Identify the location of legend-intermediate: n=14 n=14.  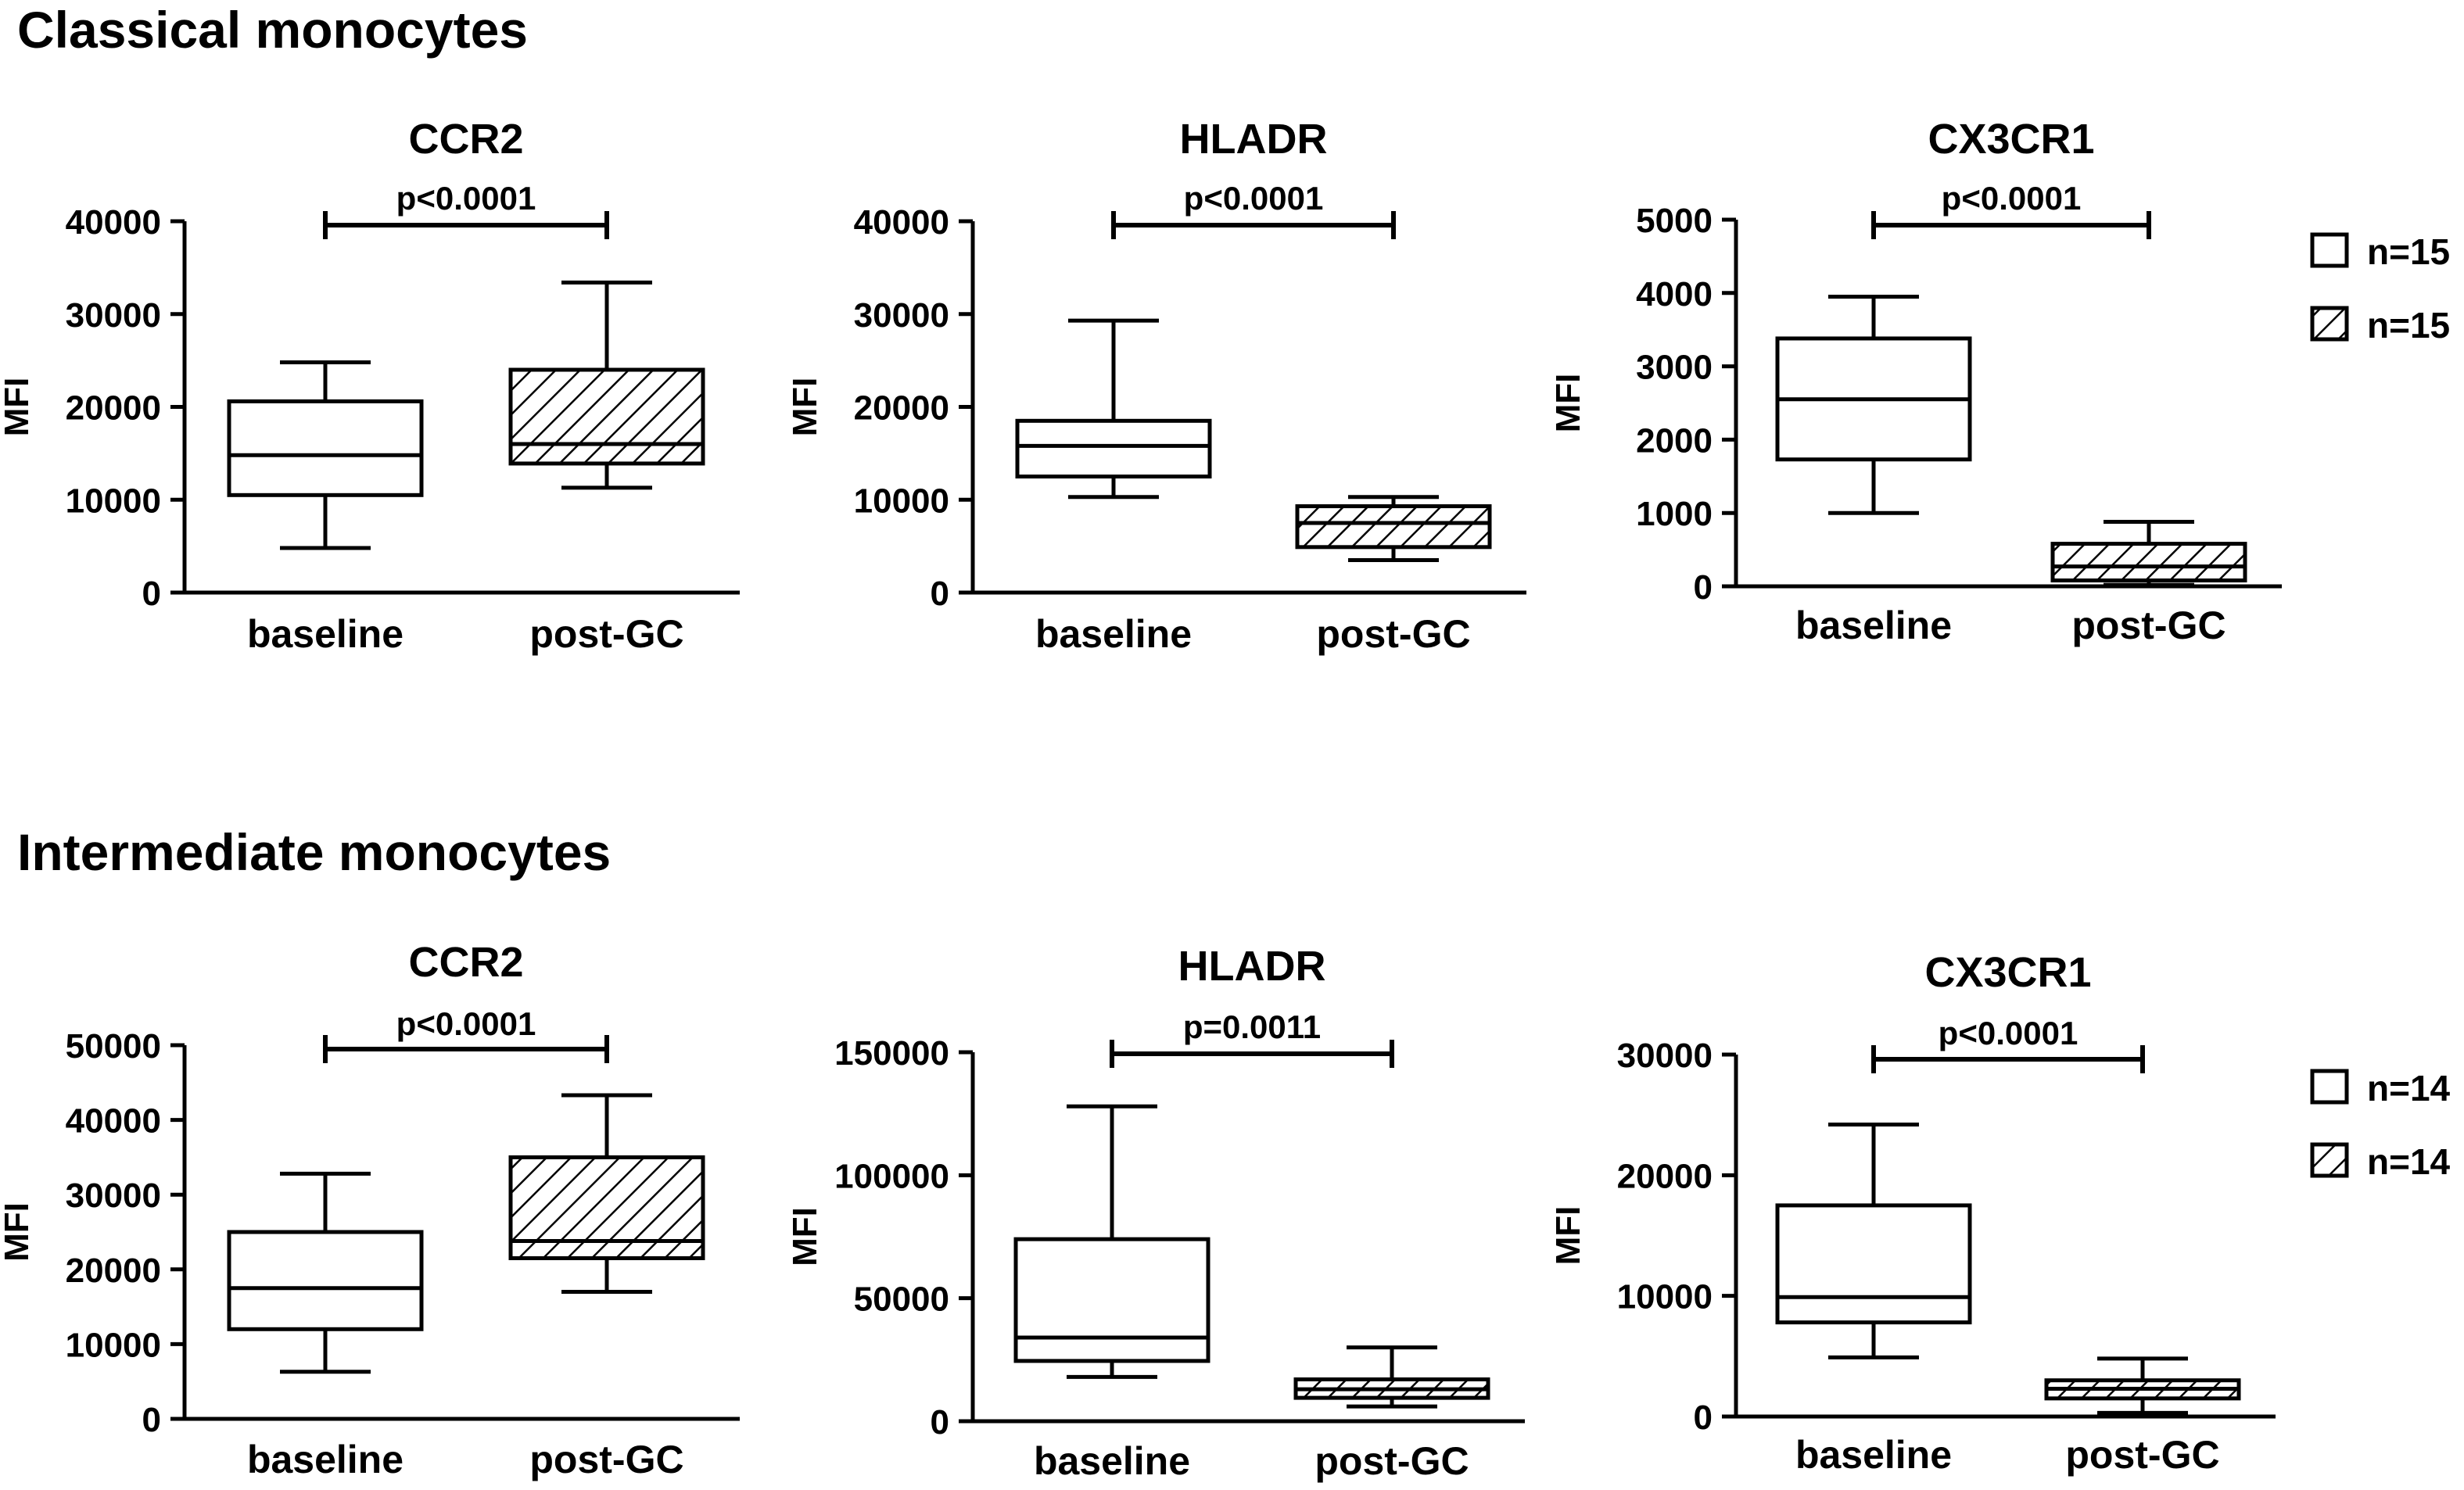
(2380, 1125).